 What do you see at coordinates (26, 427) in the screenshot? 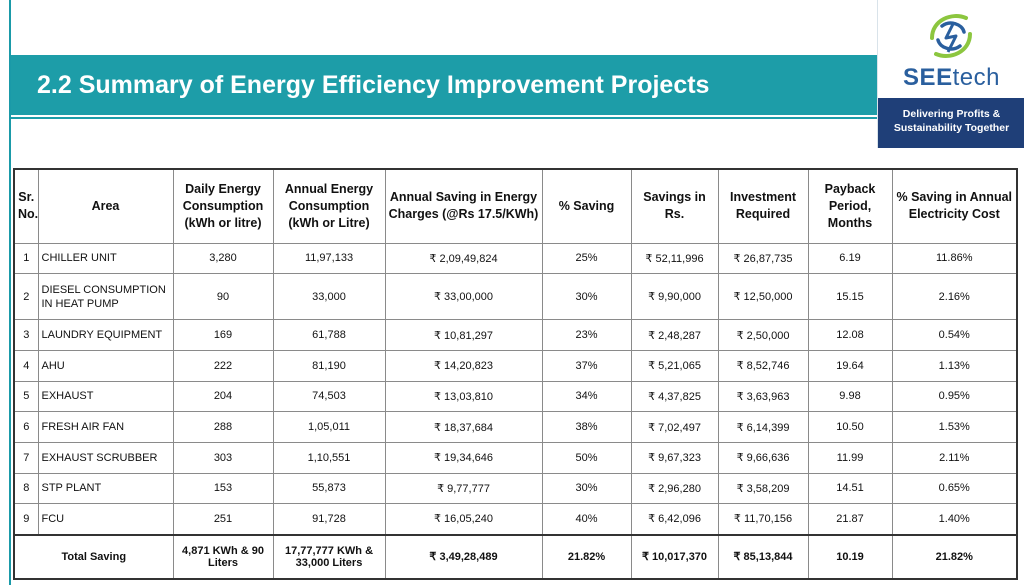
I see `cell-sr: 6` at bounding box center [26, 427].